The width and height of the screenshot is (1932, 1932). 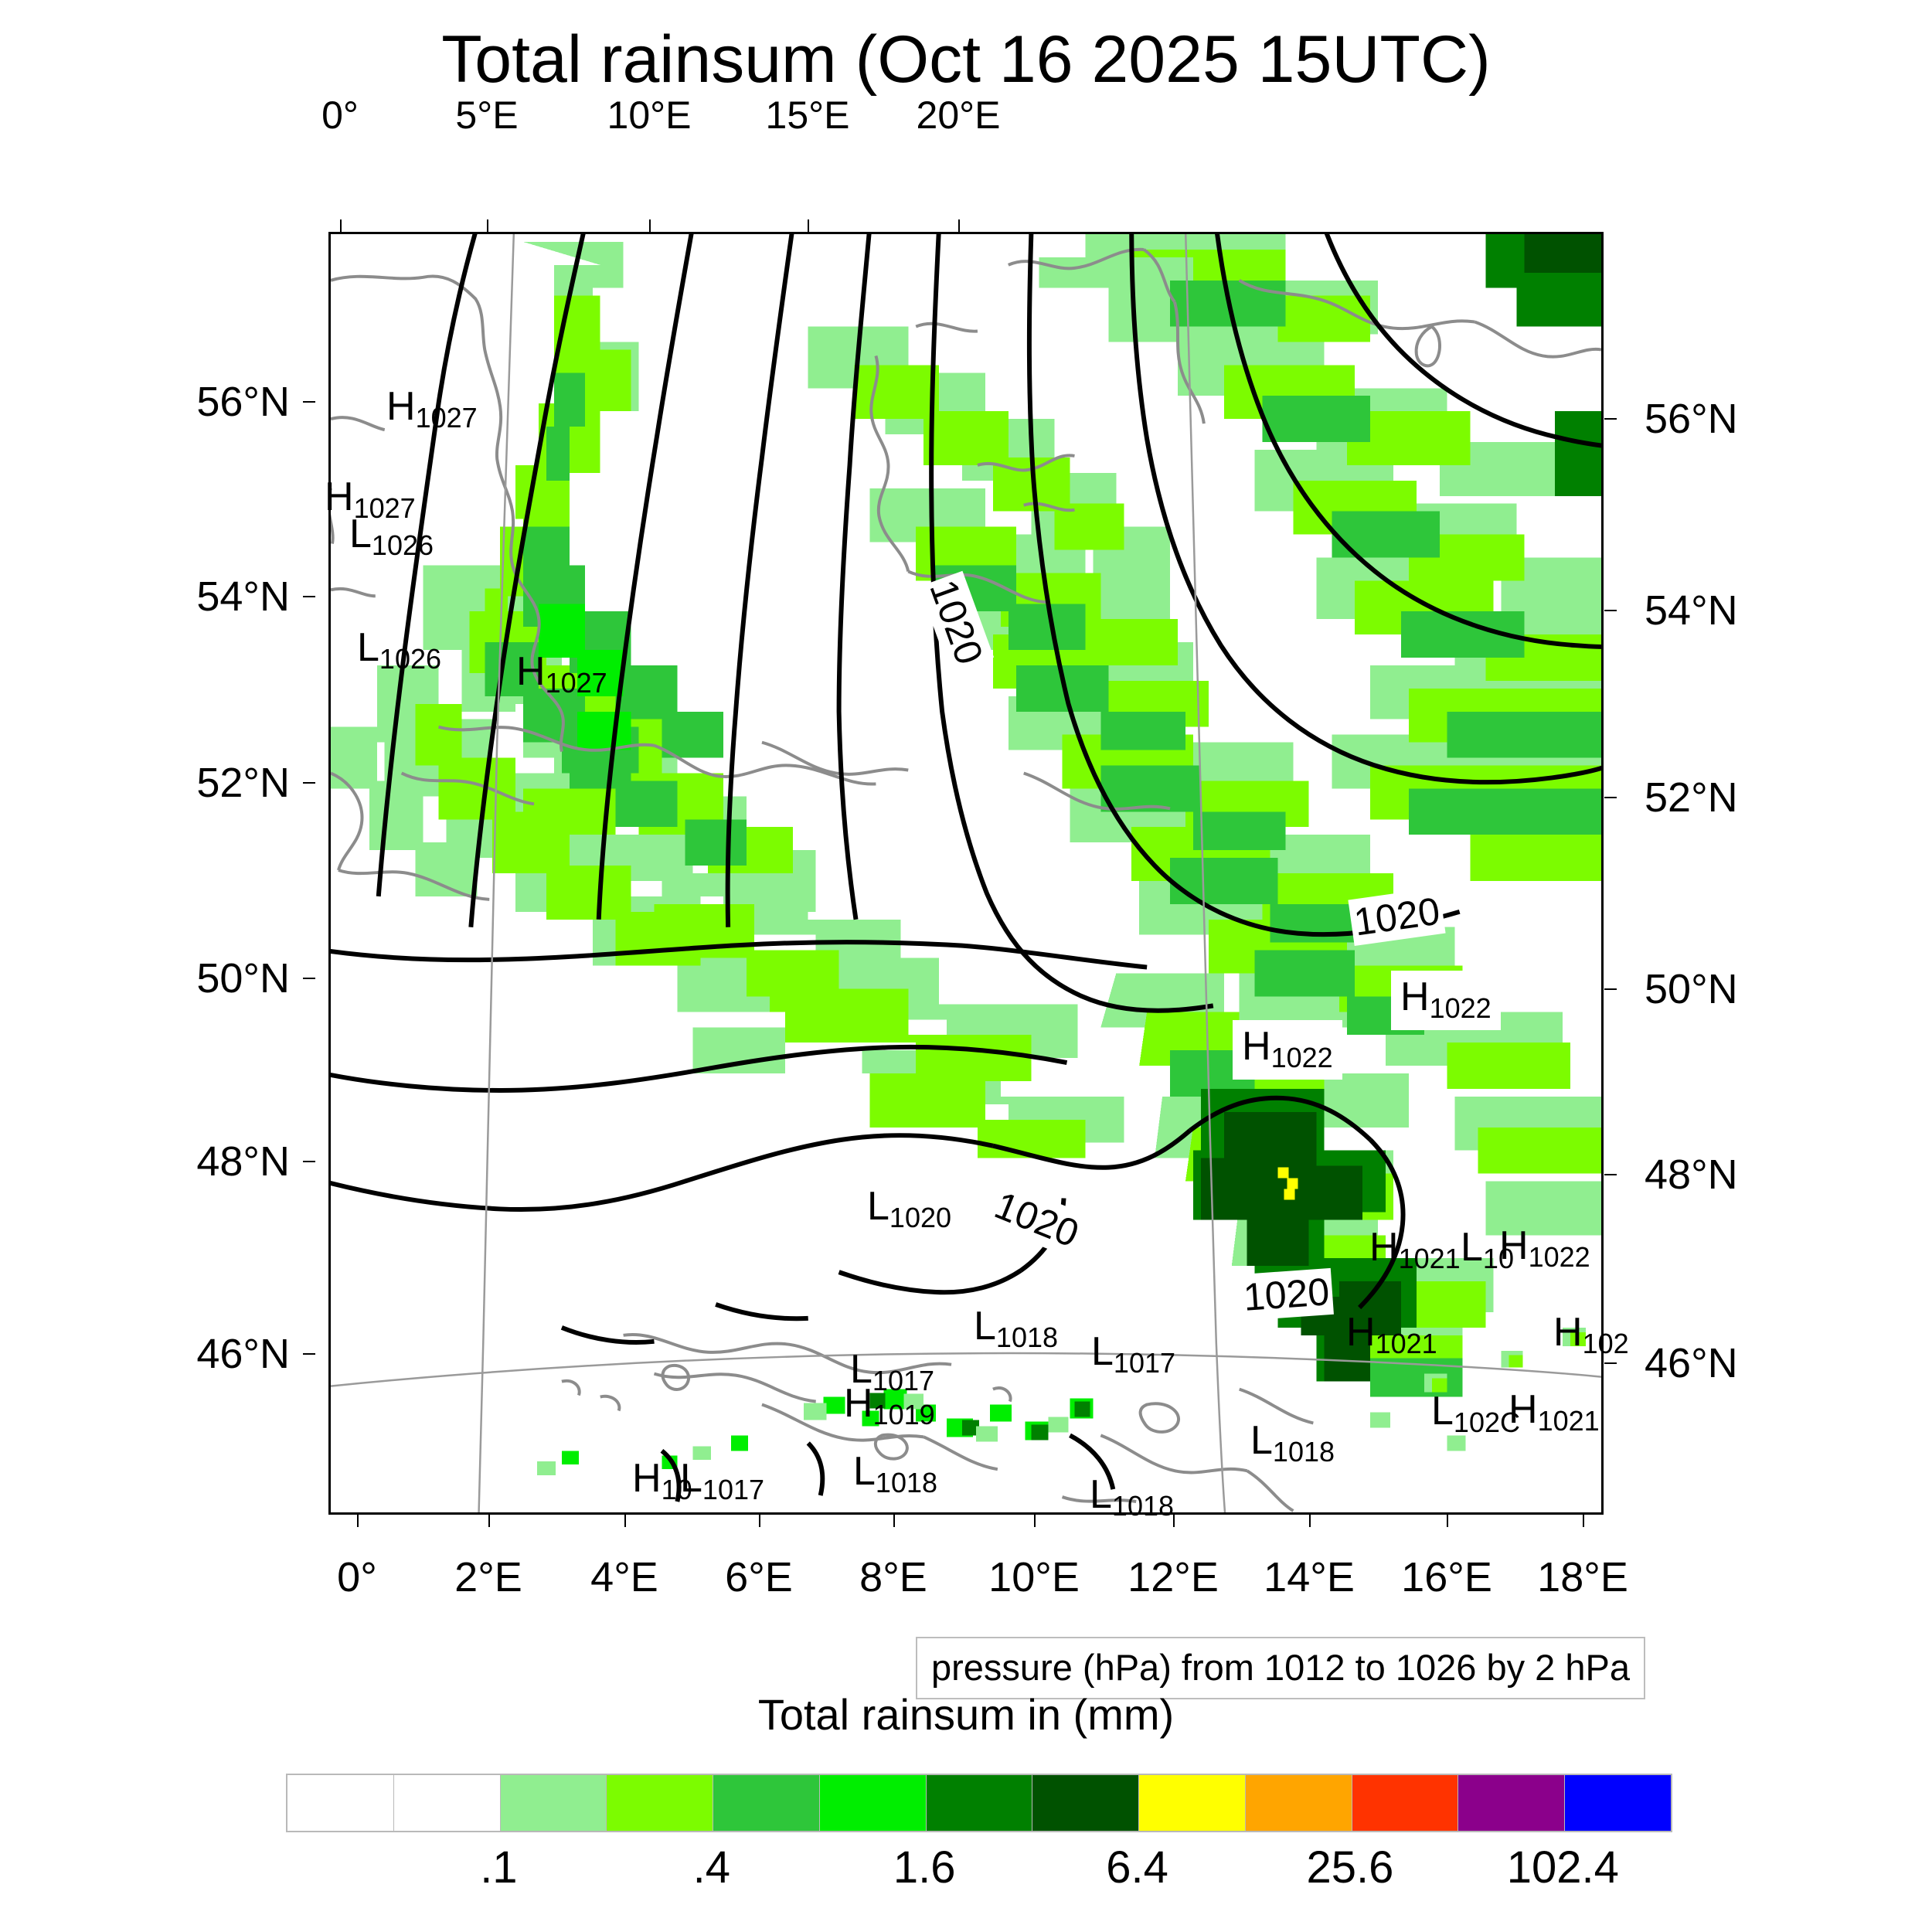 What do you see at coordinates (1350, 1868) in the screenshot?
I see `colorbar-tick-4: 25.6` at bounding box center [1350, 1868].